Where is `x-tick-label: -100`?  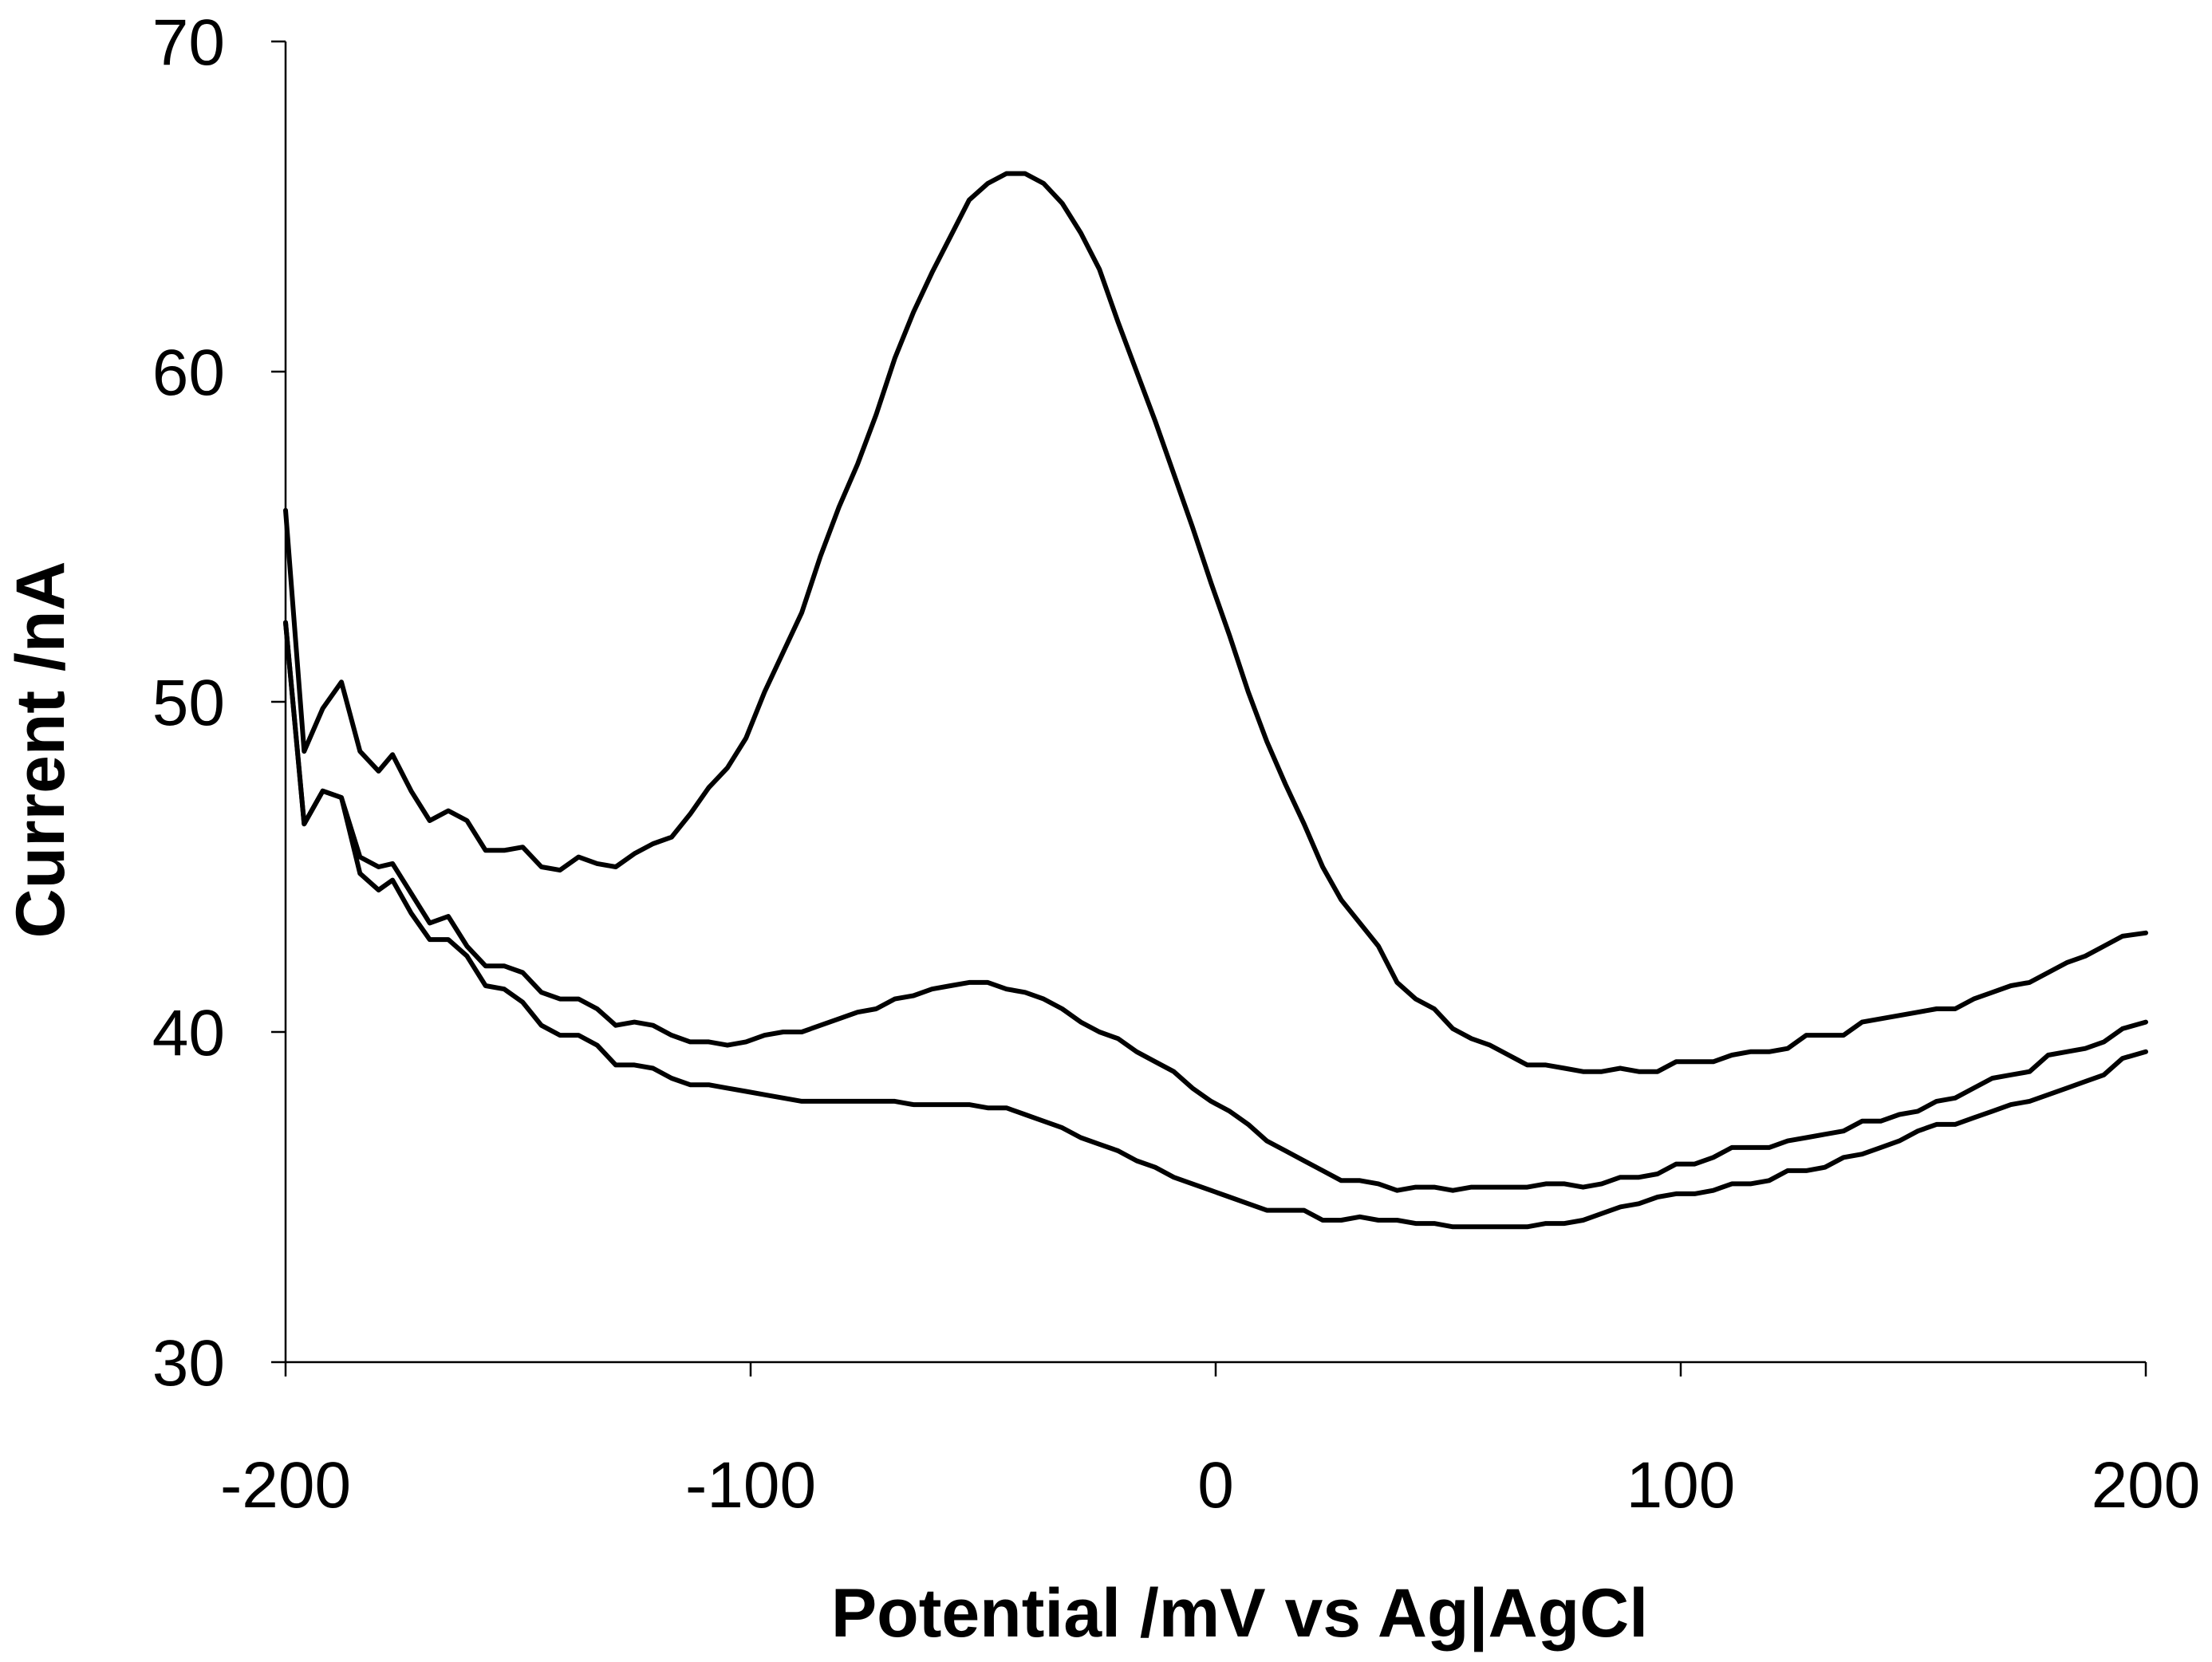
x-tick-label: -100 is located at coordinates (751, 1485).